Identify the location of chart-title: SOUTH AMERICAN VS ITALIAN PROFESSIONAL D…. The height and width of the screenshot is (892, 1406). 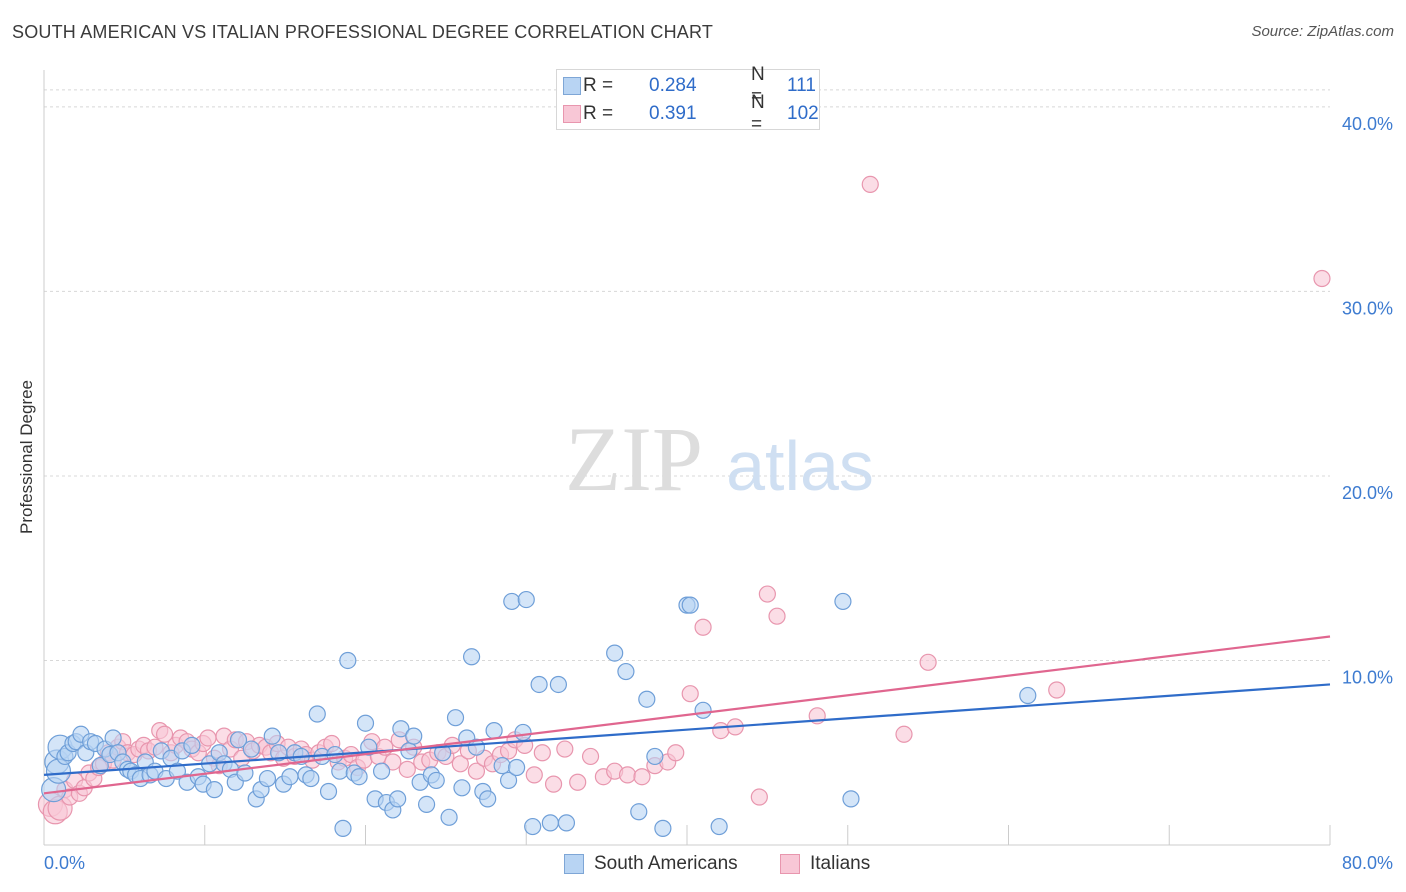
(363, 32).